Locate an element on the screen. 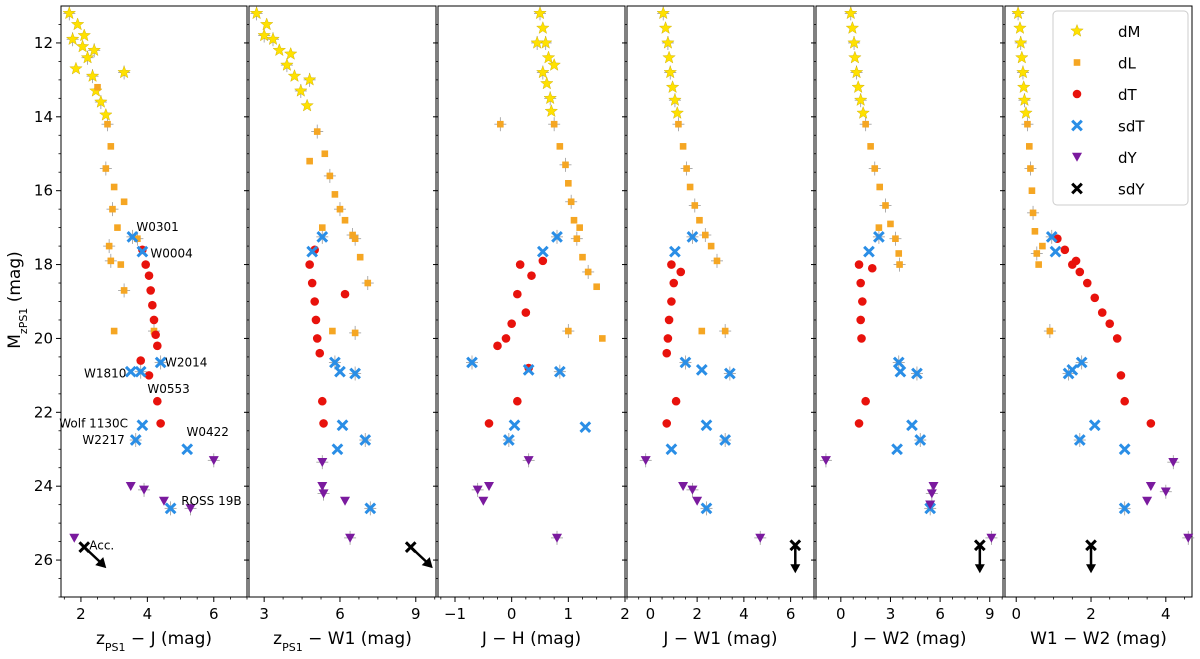 The image size is (1200, 659). y-axis-label: MzPS1 (mag) is located at coordinates (17, 300).